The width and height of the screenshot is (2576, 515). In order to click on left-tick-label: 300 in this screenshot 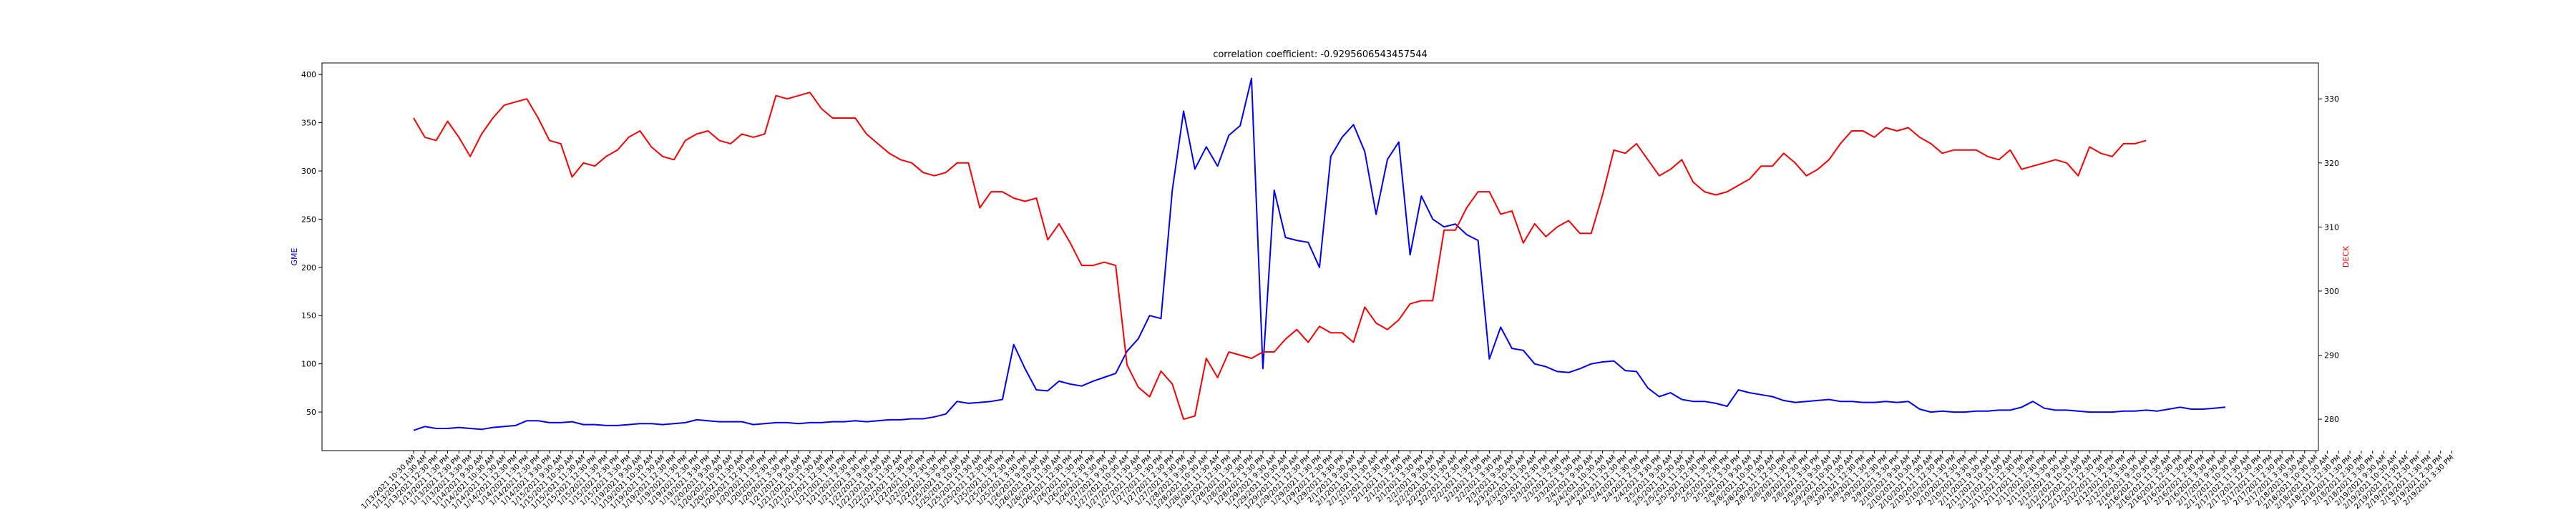, I will do `click(308, 171)`.